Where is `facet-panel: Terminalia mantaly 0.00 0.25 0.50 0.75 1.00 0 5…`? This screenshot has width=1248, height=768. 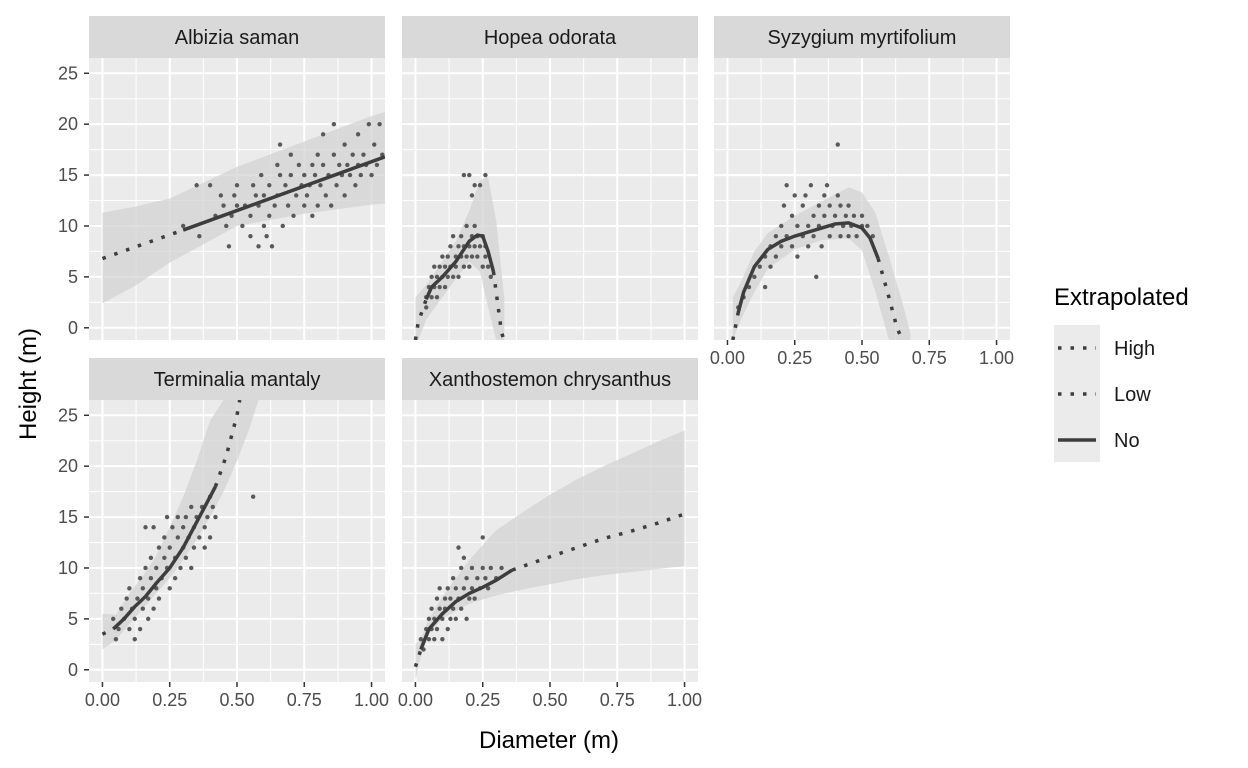
facet-panel: Terminalia mantaly 0.00 0.25 0.50 0.75 1.00 0 5… is located at coordinates (223, 534).